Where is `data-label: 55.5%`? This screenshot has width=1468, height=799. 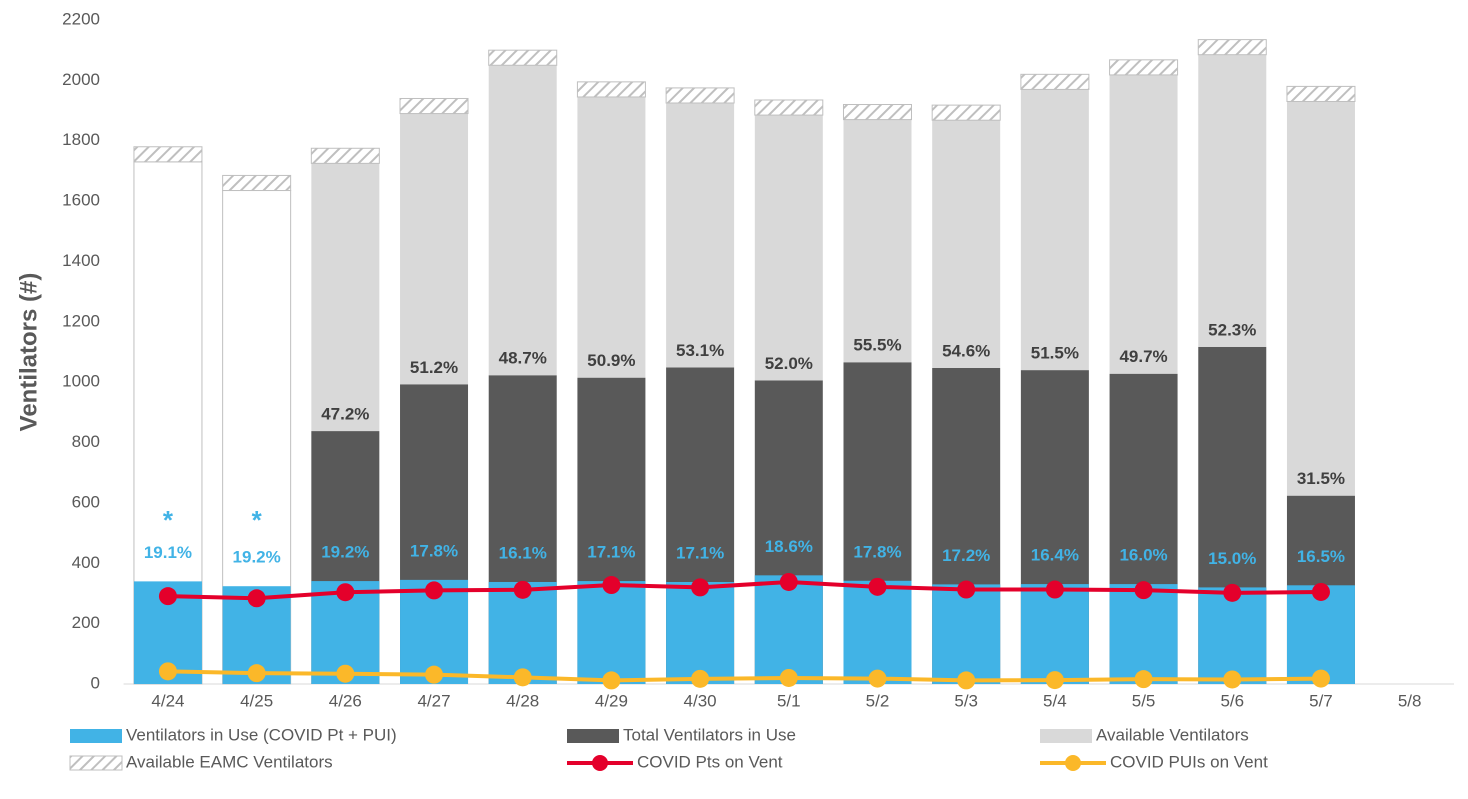 data-label: 55.5% is located at coordinates (877, 345).